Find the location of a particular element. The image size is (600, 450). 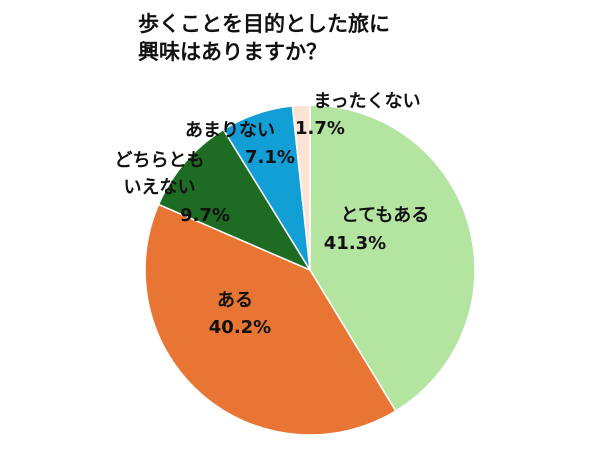

slice-label: とてもある is located at coordinates (385, 215).